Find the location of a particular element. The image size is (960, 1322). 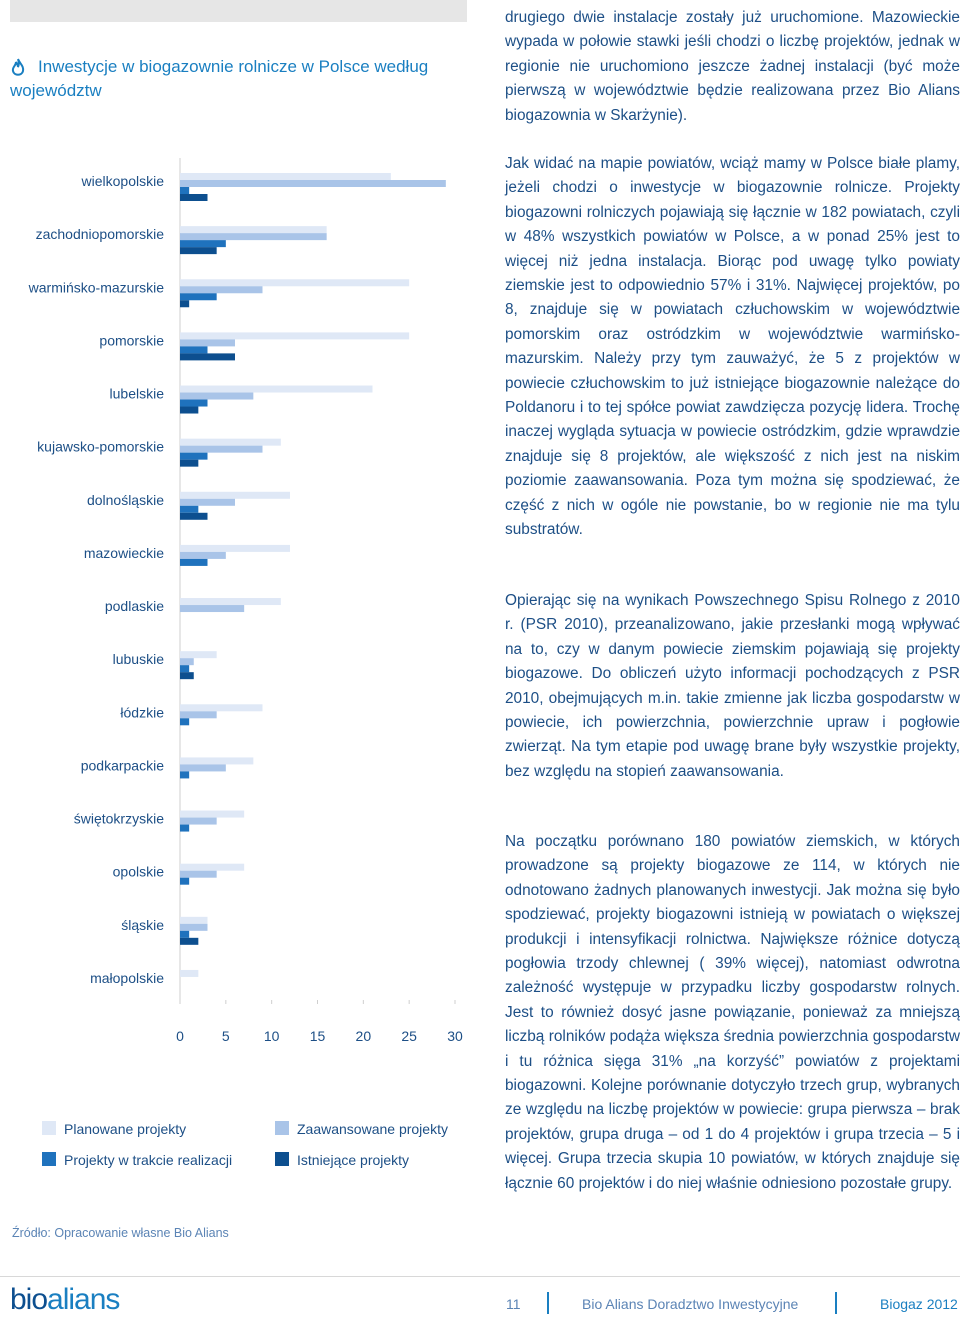

category-label: podkarpackie is located at coordinates (122, 765).